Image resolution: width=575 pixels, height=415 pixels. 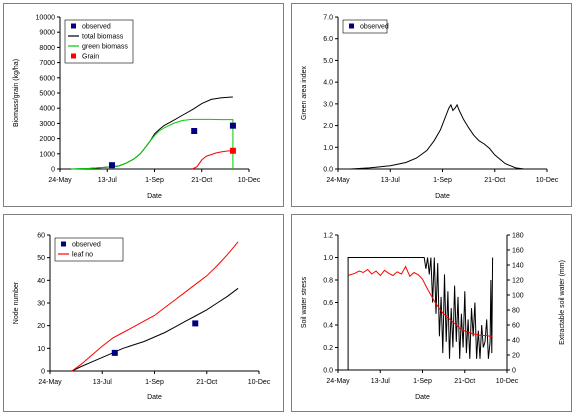 What do you see at coordinates (516, 341) in the screenshot?
I see `y2-tick-label: 40` at bounding box center [516, 341].